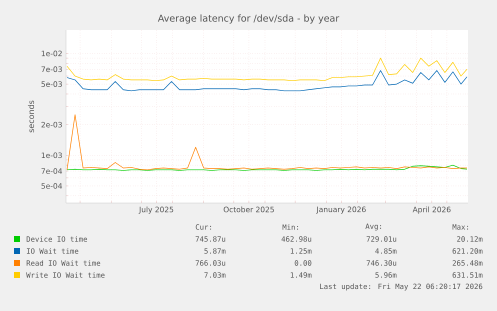 The width and height of the screenshot is (497, 311). I want to click on chart-title: Average latency for /dev/sda - by year, so click(249, 19).